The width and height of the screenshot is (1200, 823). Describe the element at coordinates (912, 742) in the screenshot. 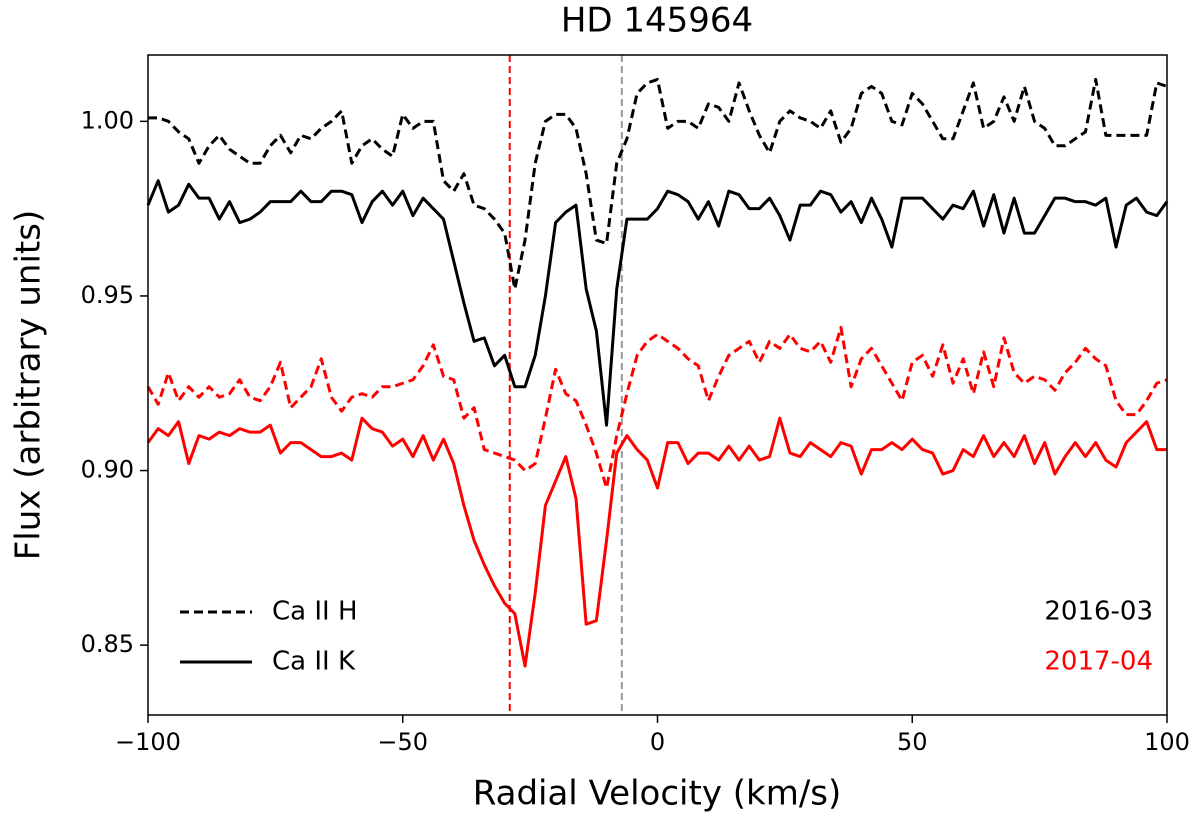

I see `x-tick-label: 50` at that location.